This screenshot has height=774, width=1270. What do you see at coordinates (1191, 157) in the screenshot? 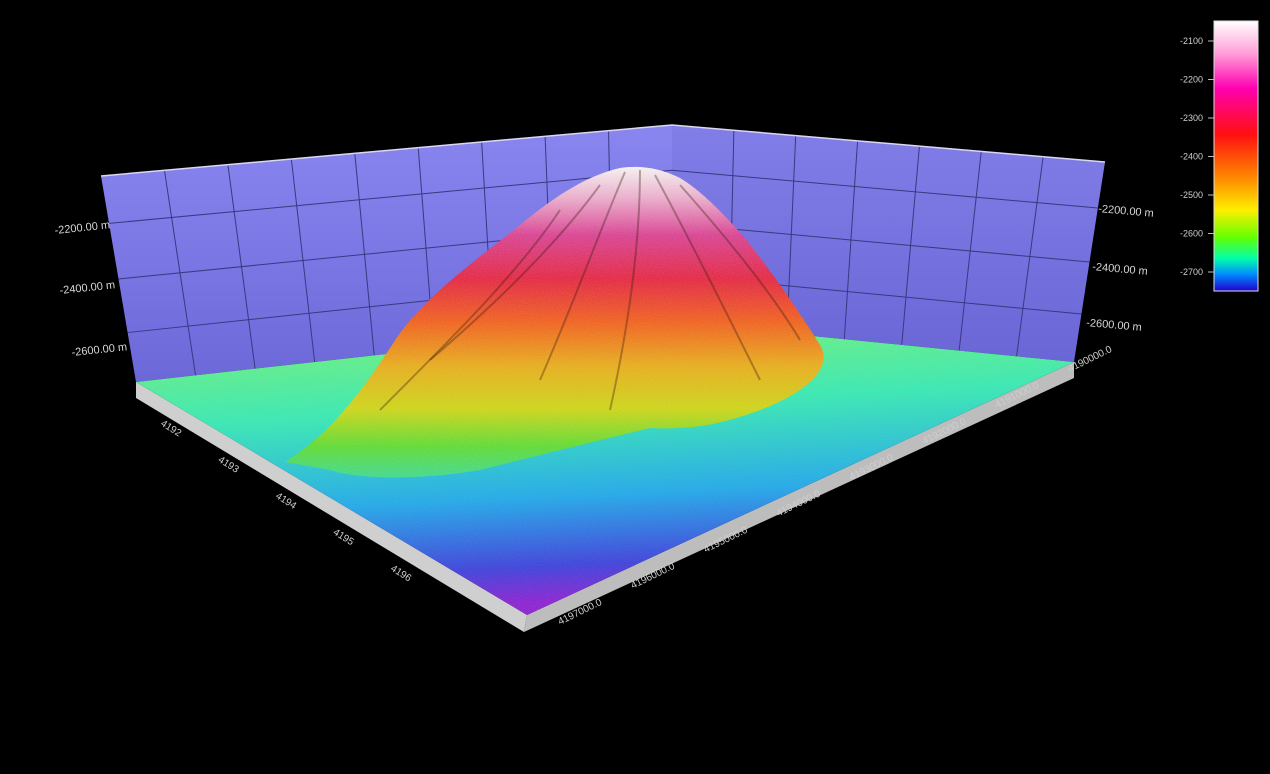
I see `colorbar-tick-label: -2400` at bounding box center [1191, 157].